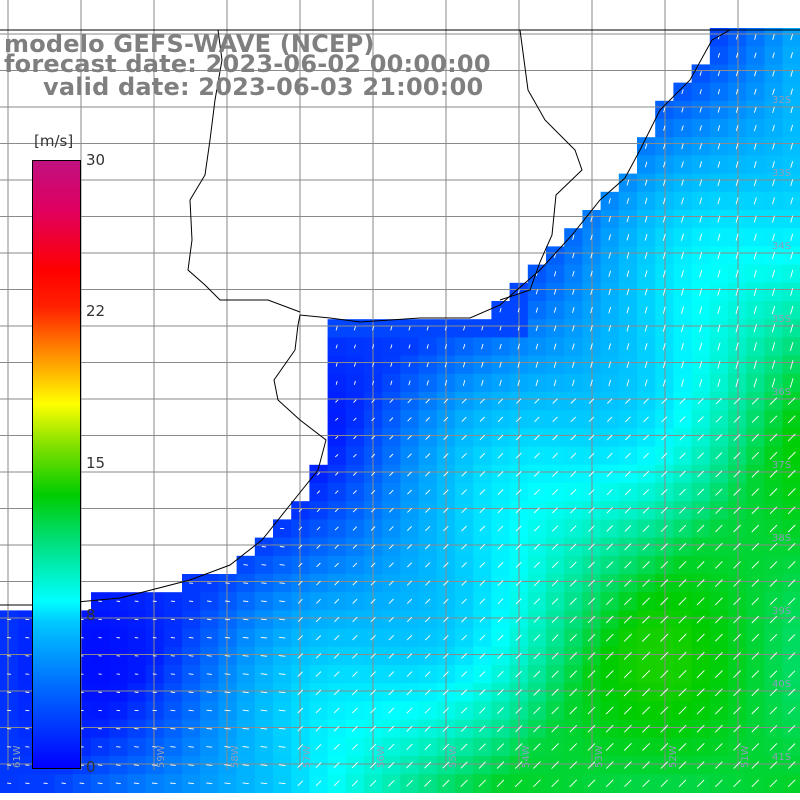 The width and height of the screenshot is (800, 800). I want to click on valid-date: valid date: 2023-06-03 21:00:00, so click(263, 87).